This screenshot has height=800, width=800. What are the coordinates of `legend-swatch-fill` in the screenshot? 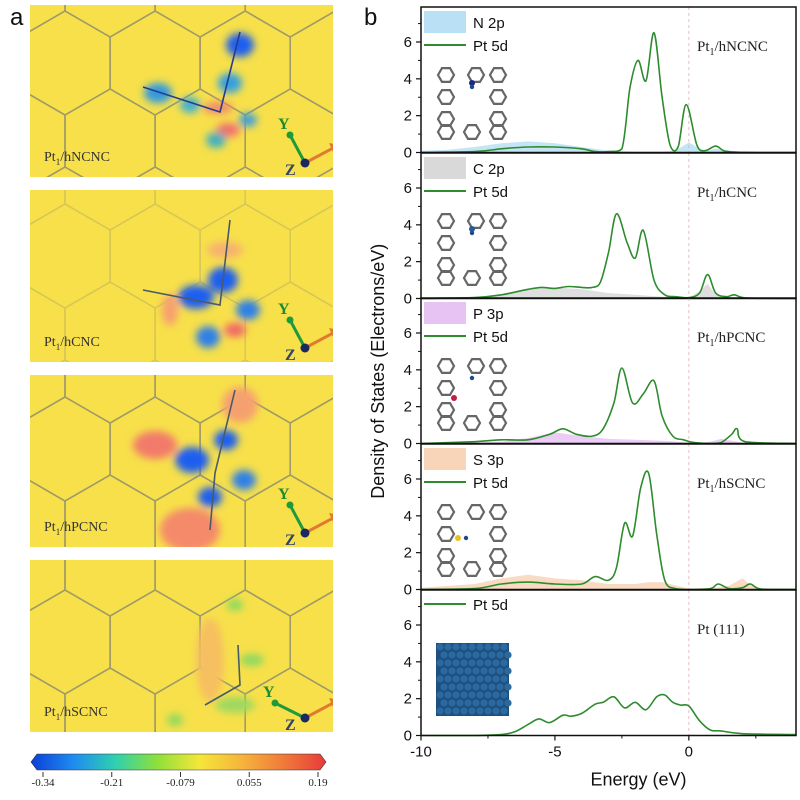 It's located at (445, 22).